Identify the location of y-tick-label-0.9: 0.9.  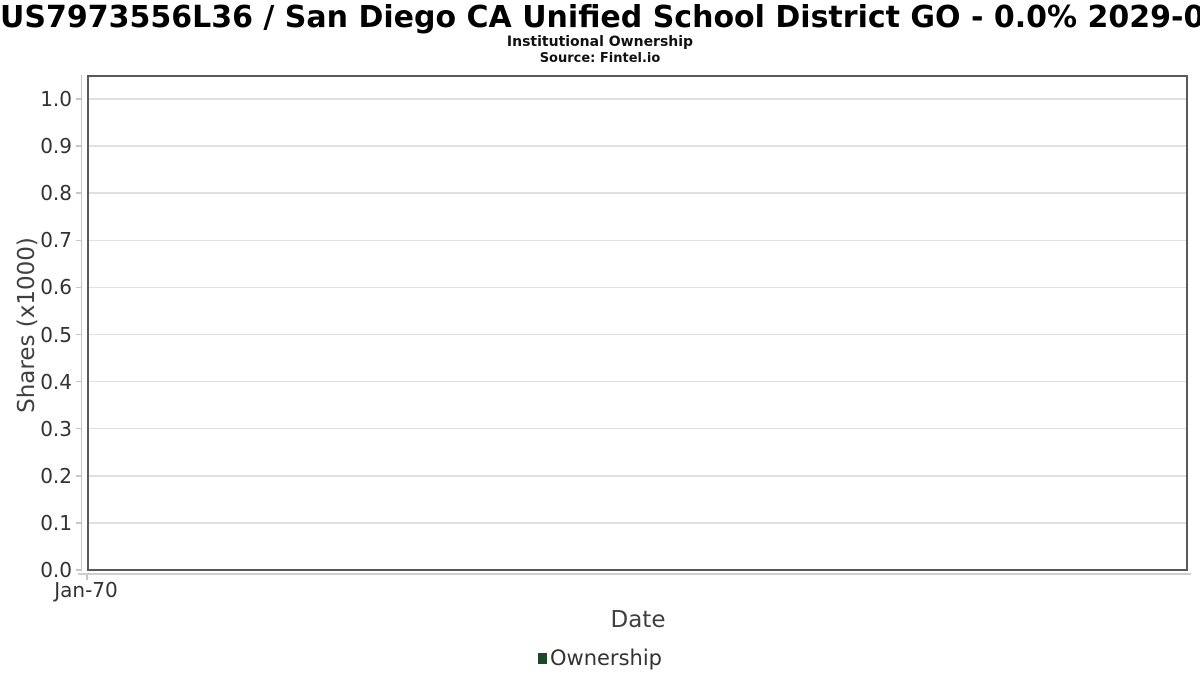
(56, 146).